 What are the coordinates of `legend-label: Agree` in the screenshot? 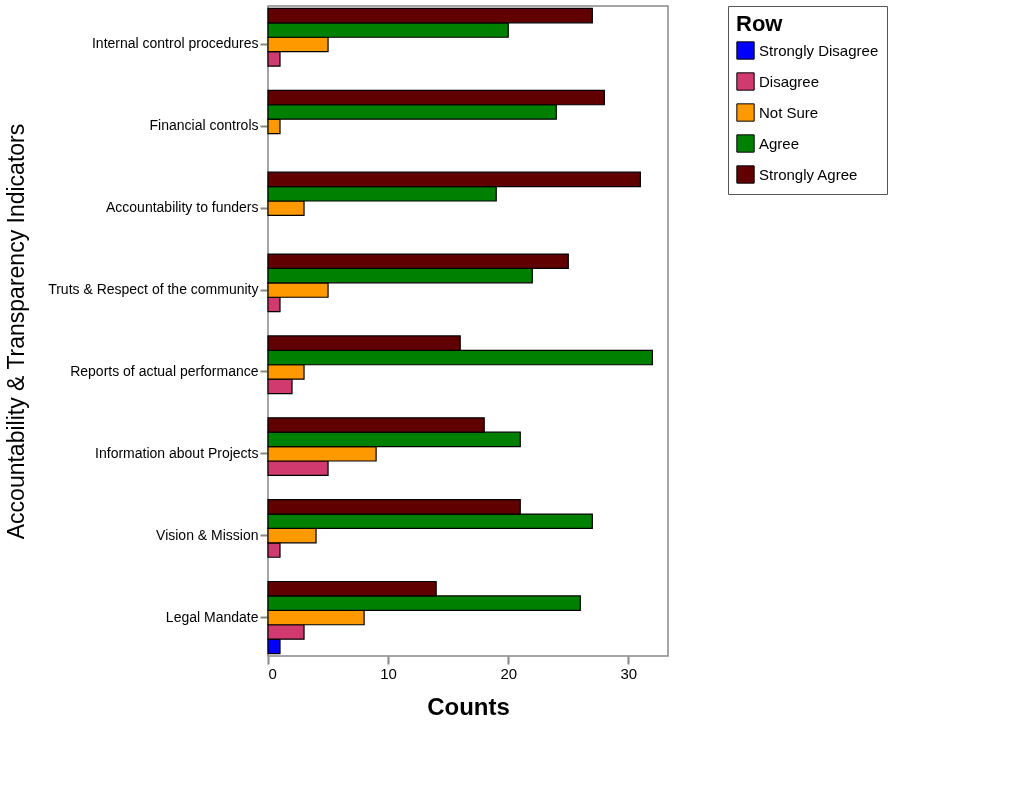 It's located at (779, 143).